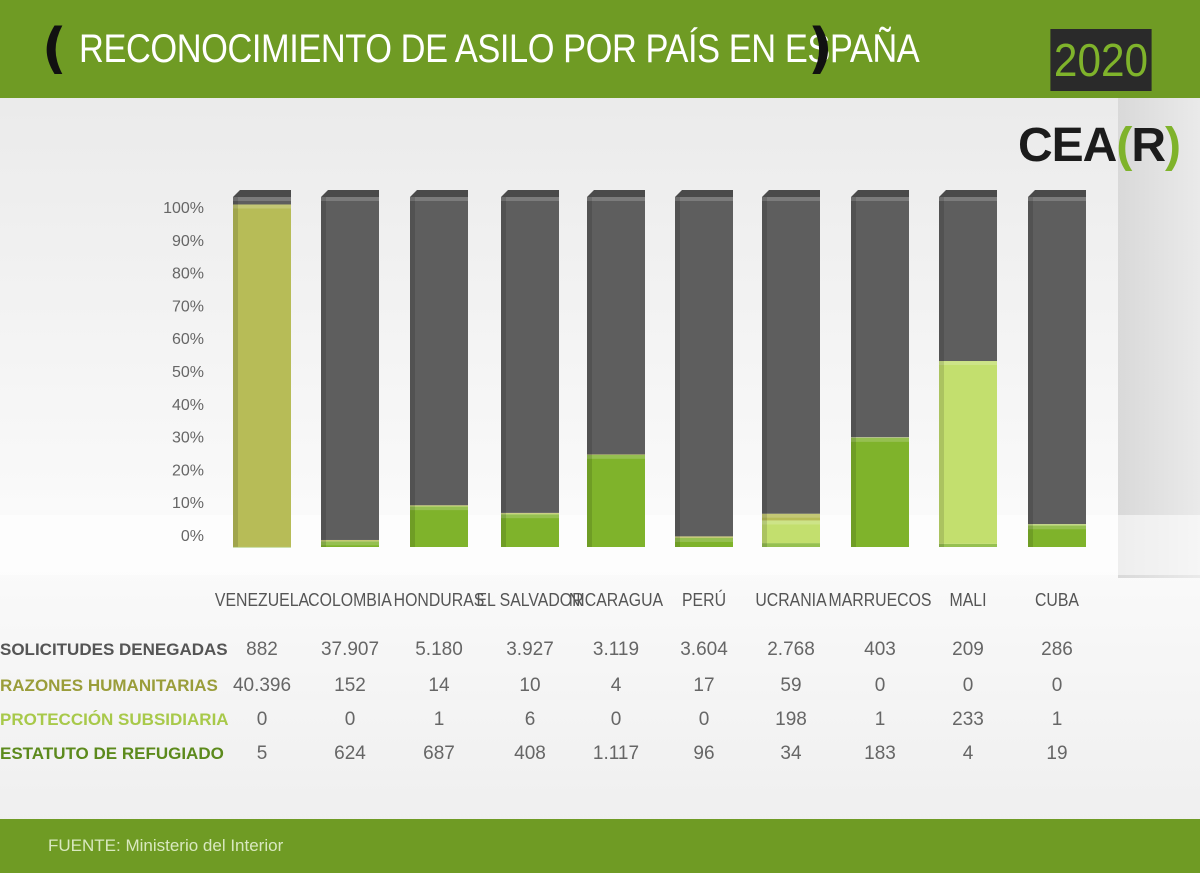 The image size is (1200, 873). What do you see at coordinates (109, 685) in the screenshot?
I see `table-row-label: RAZONES HUMANITARIAS` at bounding box center [109, 685].